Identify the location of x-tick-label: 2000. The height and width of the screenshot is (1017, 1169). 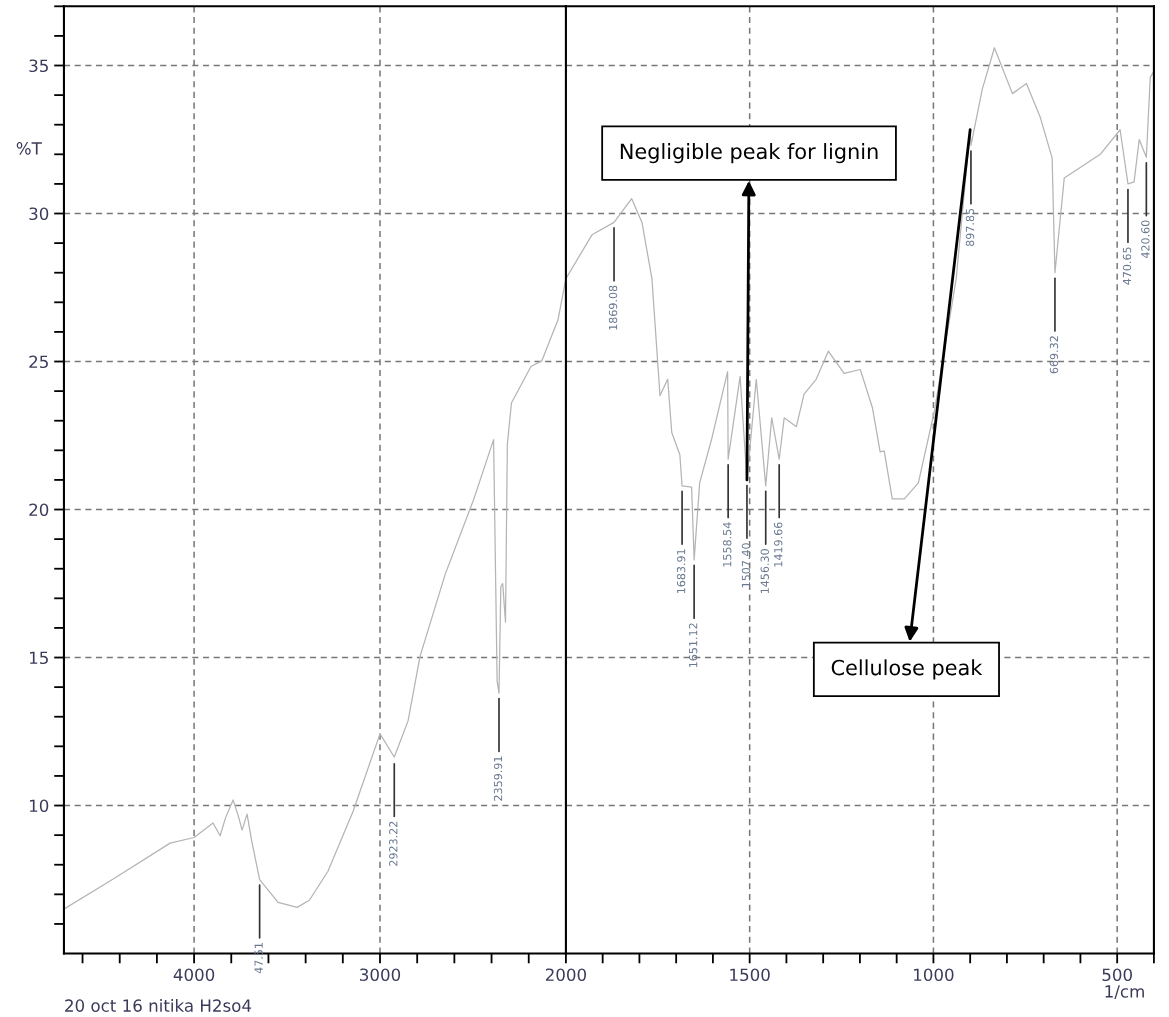
(566, 975).